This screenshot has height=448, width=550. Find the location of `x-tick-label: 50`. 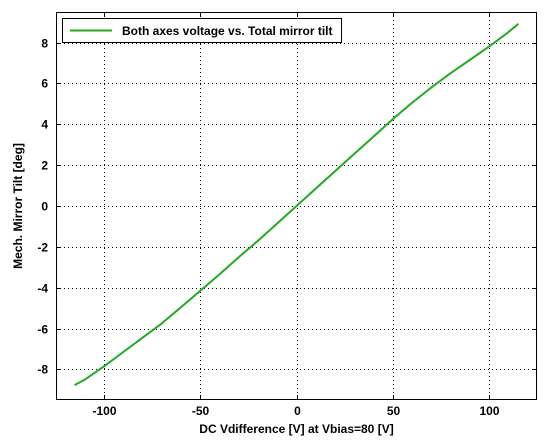

x-tick-label: 50 is located at coordinates (394, 411).